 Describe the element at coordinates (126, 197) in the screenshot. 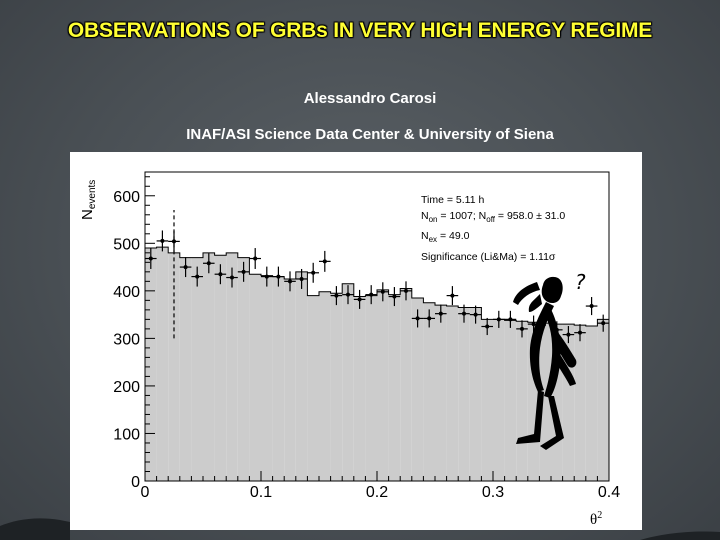

I see `y-tick-label: 600` at that location.